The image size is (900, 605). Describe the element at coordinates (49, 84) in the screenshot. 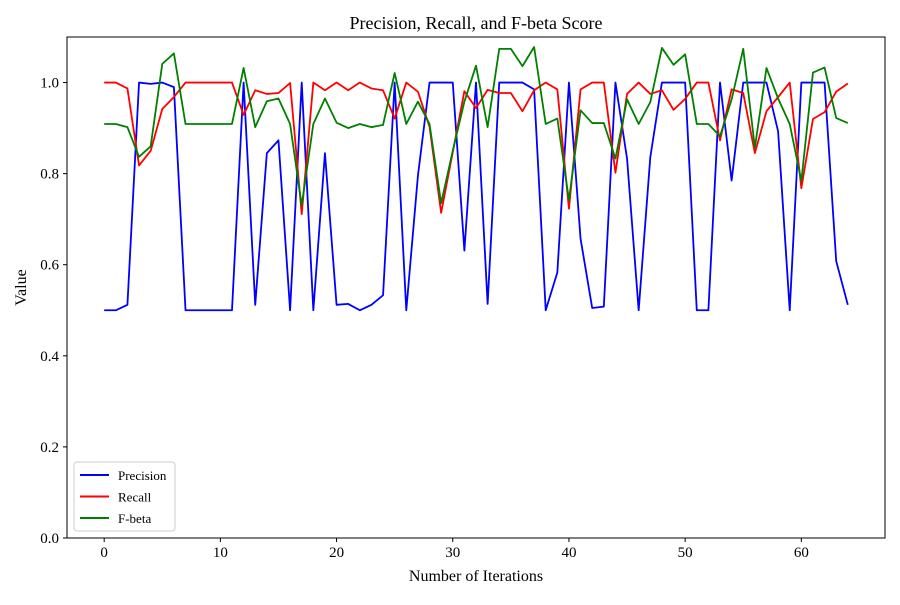

I see `y-tick-label: 1.0` at that location.